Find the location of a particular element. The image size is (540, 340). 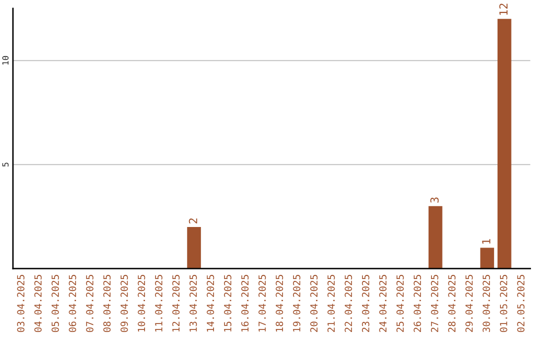

x-tick-label: 09.04.2025 is located at coordinates (124, 303).